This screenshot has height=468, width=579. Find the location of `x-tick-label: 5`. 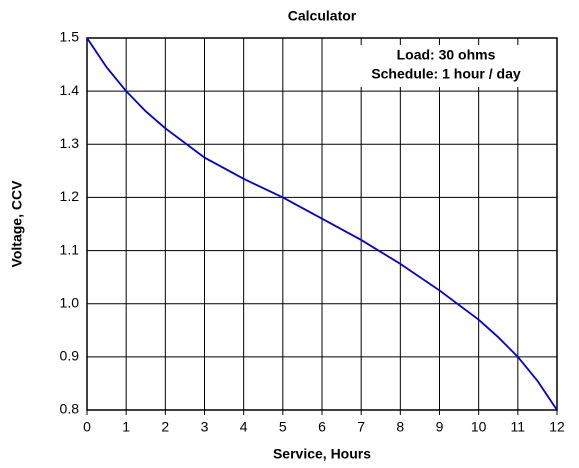

x-tick-label: 5 is located at coordinates (283, 427).